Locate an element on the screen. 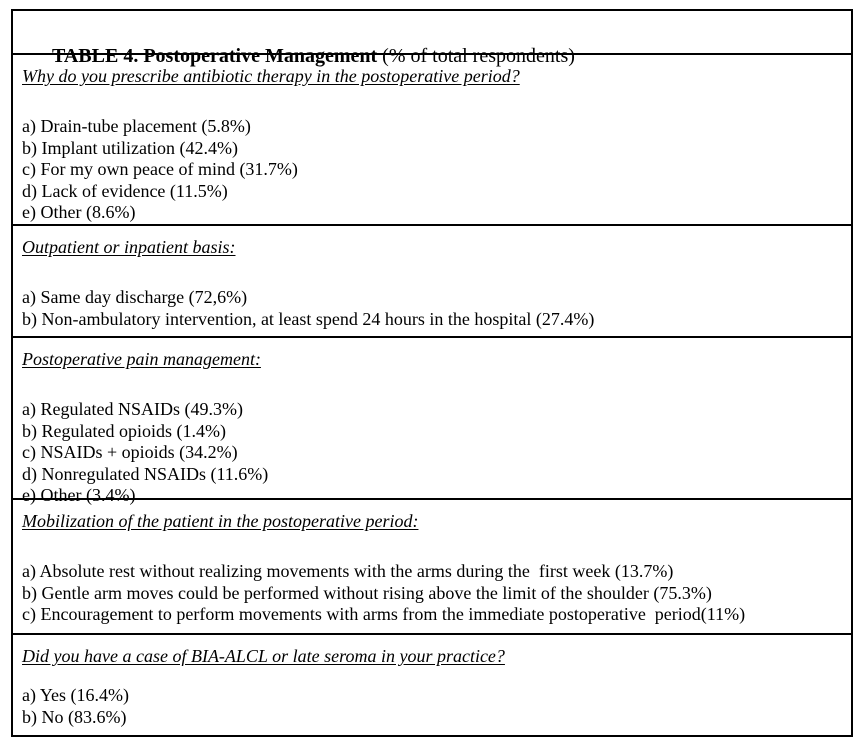 The image size is (865, 751). option-line: c) NSAIDs + opioids (34.2%) is located at coordinates (130, 452).